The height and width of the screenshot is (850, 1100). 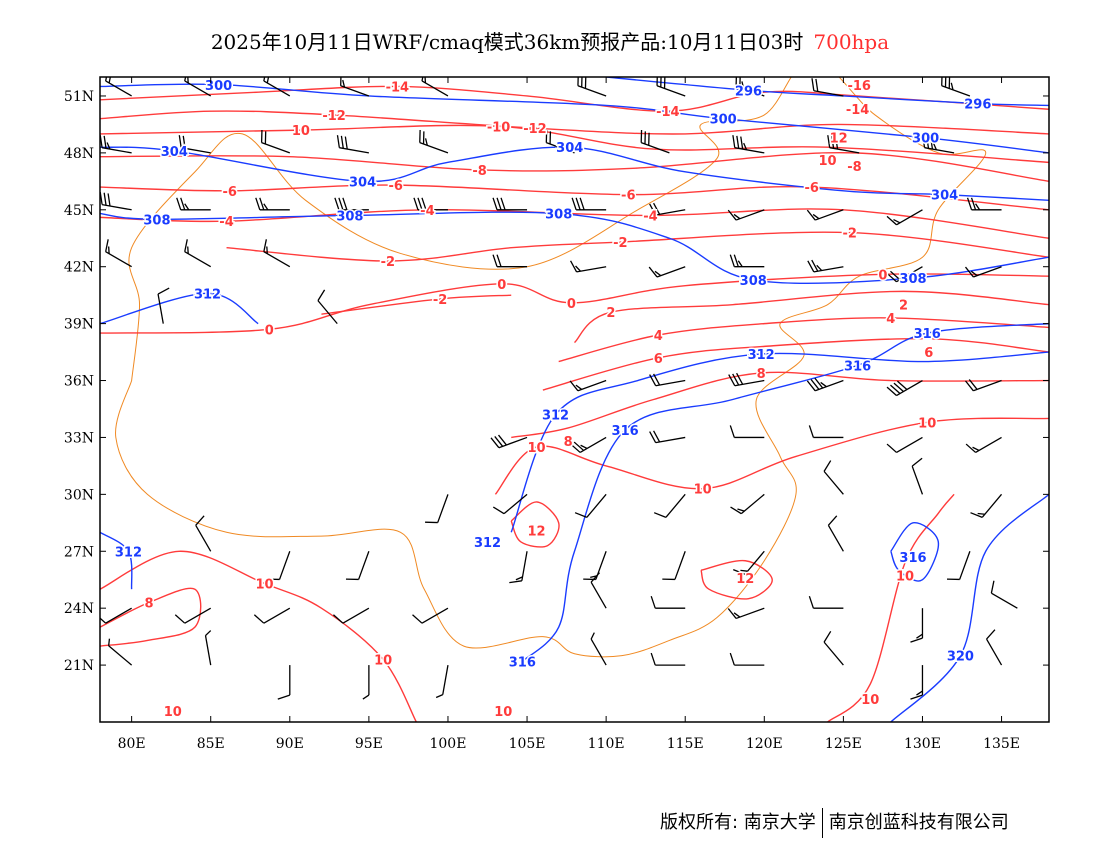 What do you see at coordinates (822, 823) in the screenshot?
I see `footer-divider` at bounding box center [822, 823].